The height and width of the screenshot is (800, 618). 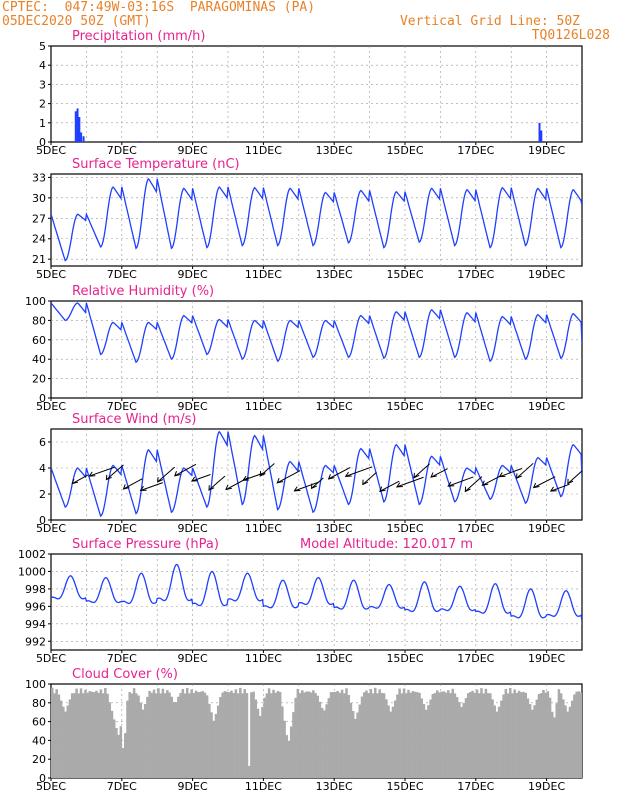 What do you see at coordinates (308, 125) in the screenshot?
I see `plot-area` at bounding box center [308, 125].